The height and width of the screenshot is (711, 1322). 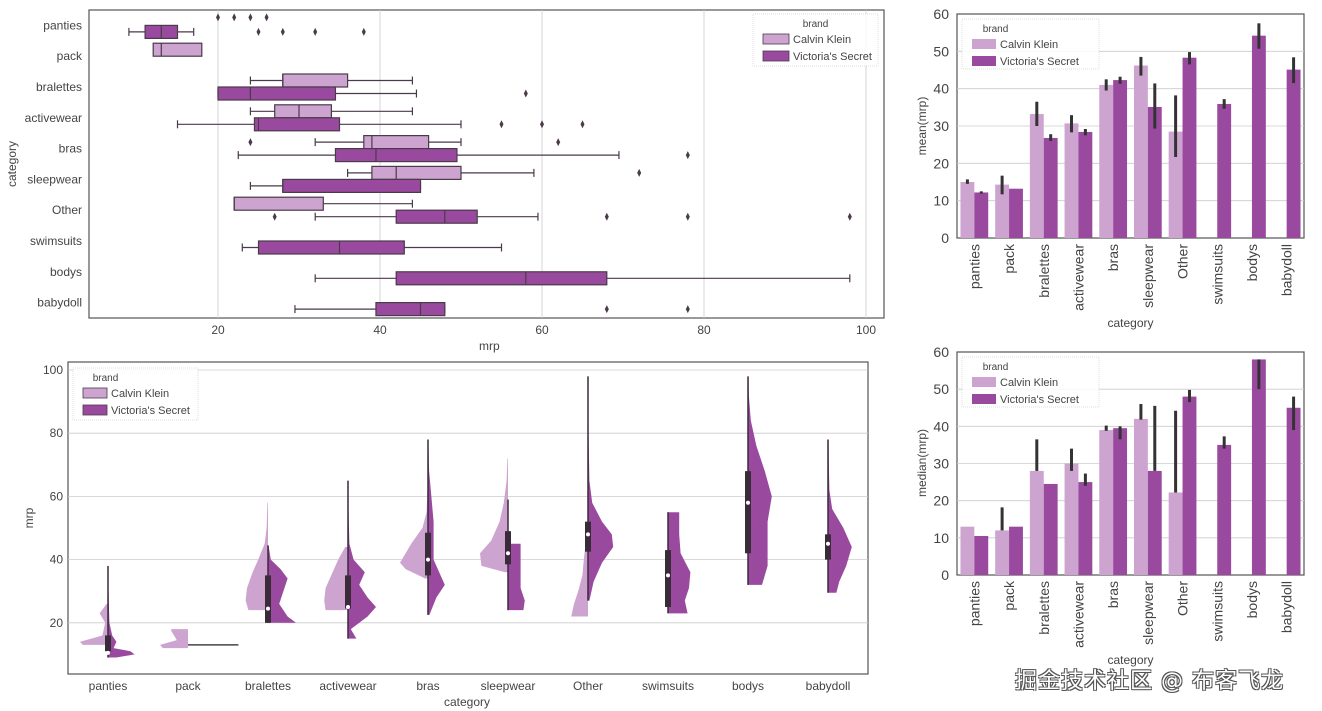 What do you see at coordinates (941, 501) in the screenshot?
I see `y-tick-label: 20` at bounding box center [941, 501].